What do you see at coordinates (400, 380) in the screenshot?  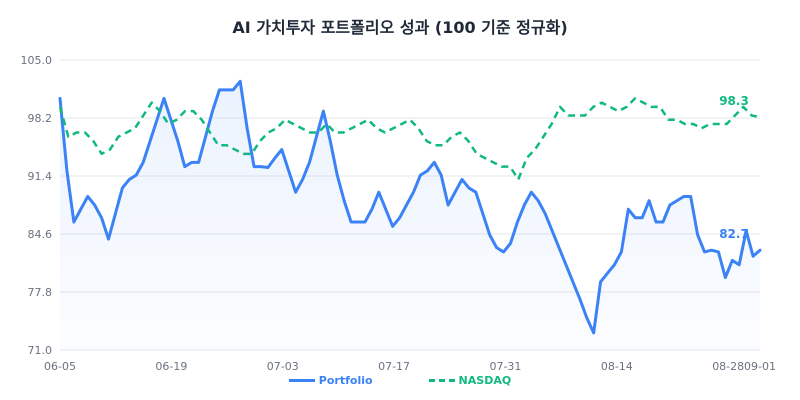 I see `legend: Portfolio NASDAQ` at bounding box center [400, 380].